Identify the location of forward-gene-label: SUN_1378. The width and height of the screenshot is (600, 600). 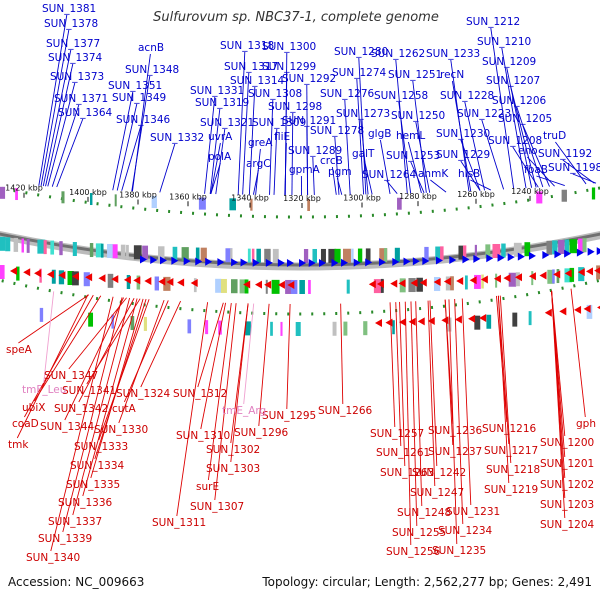
(71, 24).